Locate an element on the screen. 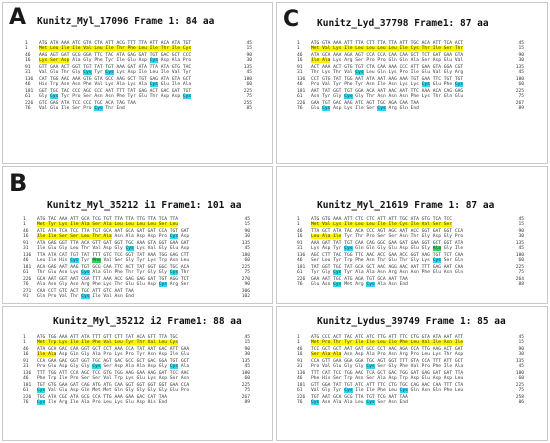 The height and width of the screenshot is (443, 550). sequence-segment: Ile Val Asn End is located at coordinates (111, 297).